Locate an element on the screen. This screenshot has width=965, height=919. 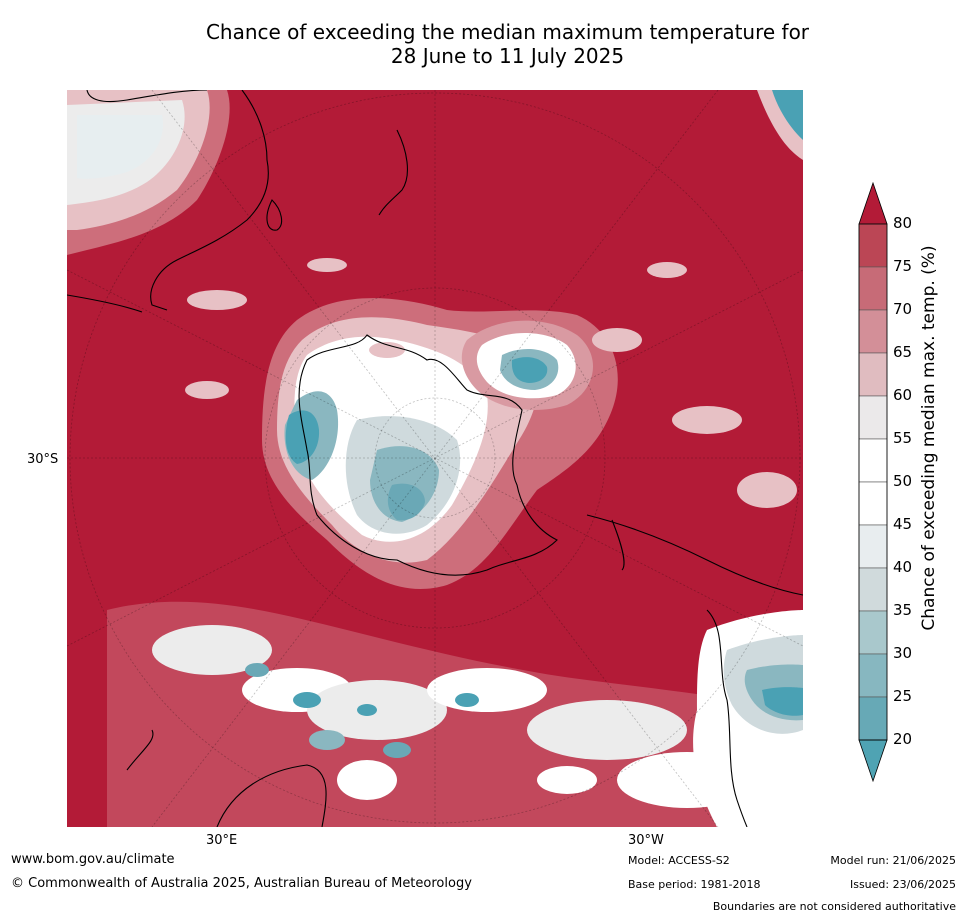
colorbar-extend-high is located at coordinates (873, 203).